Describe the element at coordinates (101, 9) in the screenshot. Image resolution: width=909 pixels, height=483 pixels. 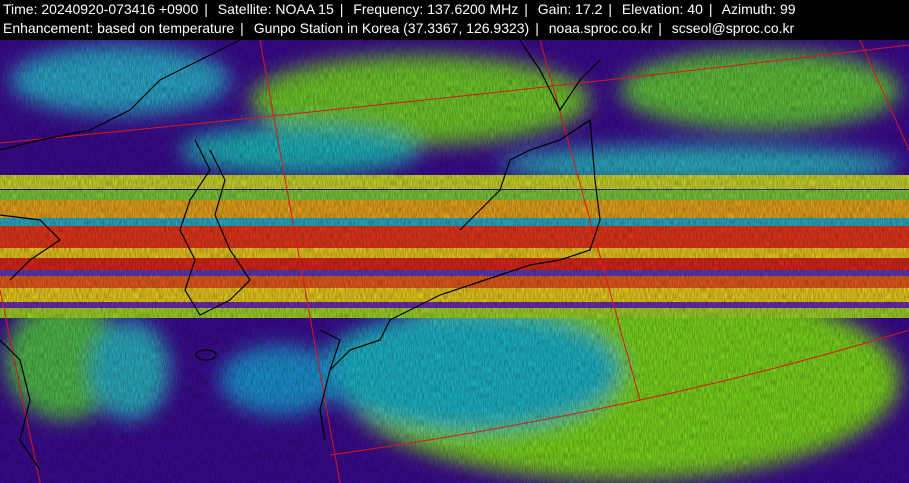
I see `time-label: Time: 20240920-073416 +0900` at that location.